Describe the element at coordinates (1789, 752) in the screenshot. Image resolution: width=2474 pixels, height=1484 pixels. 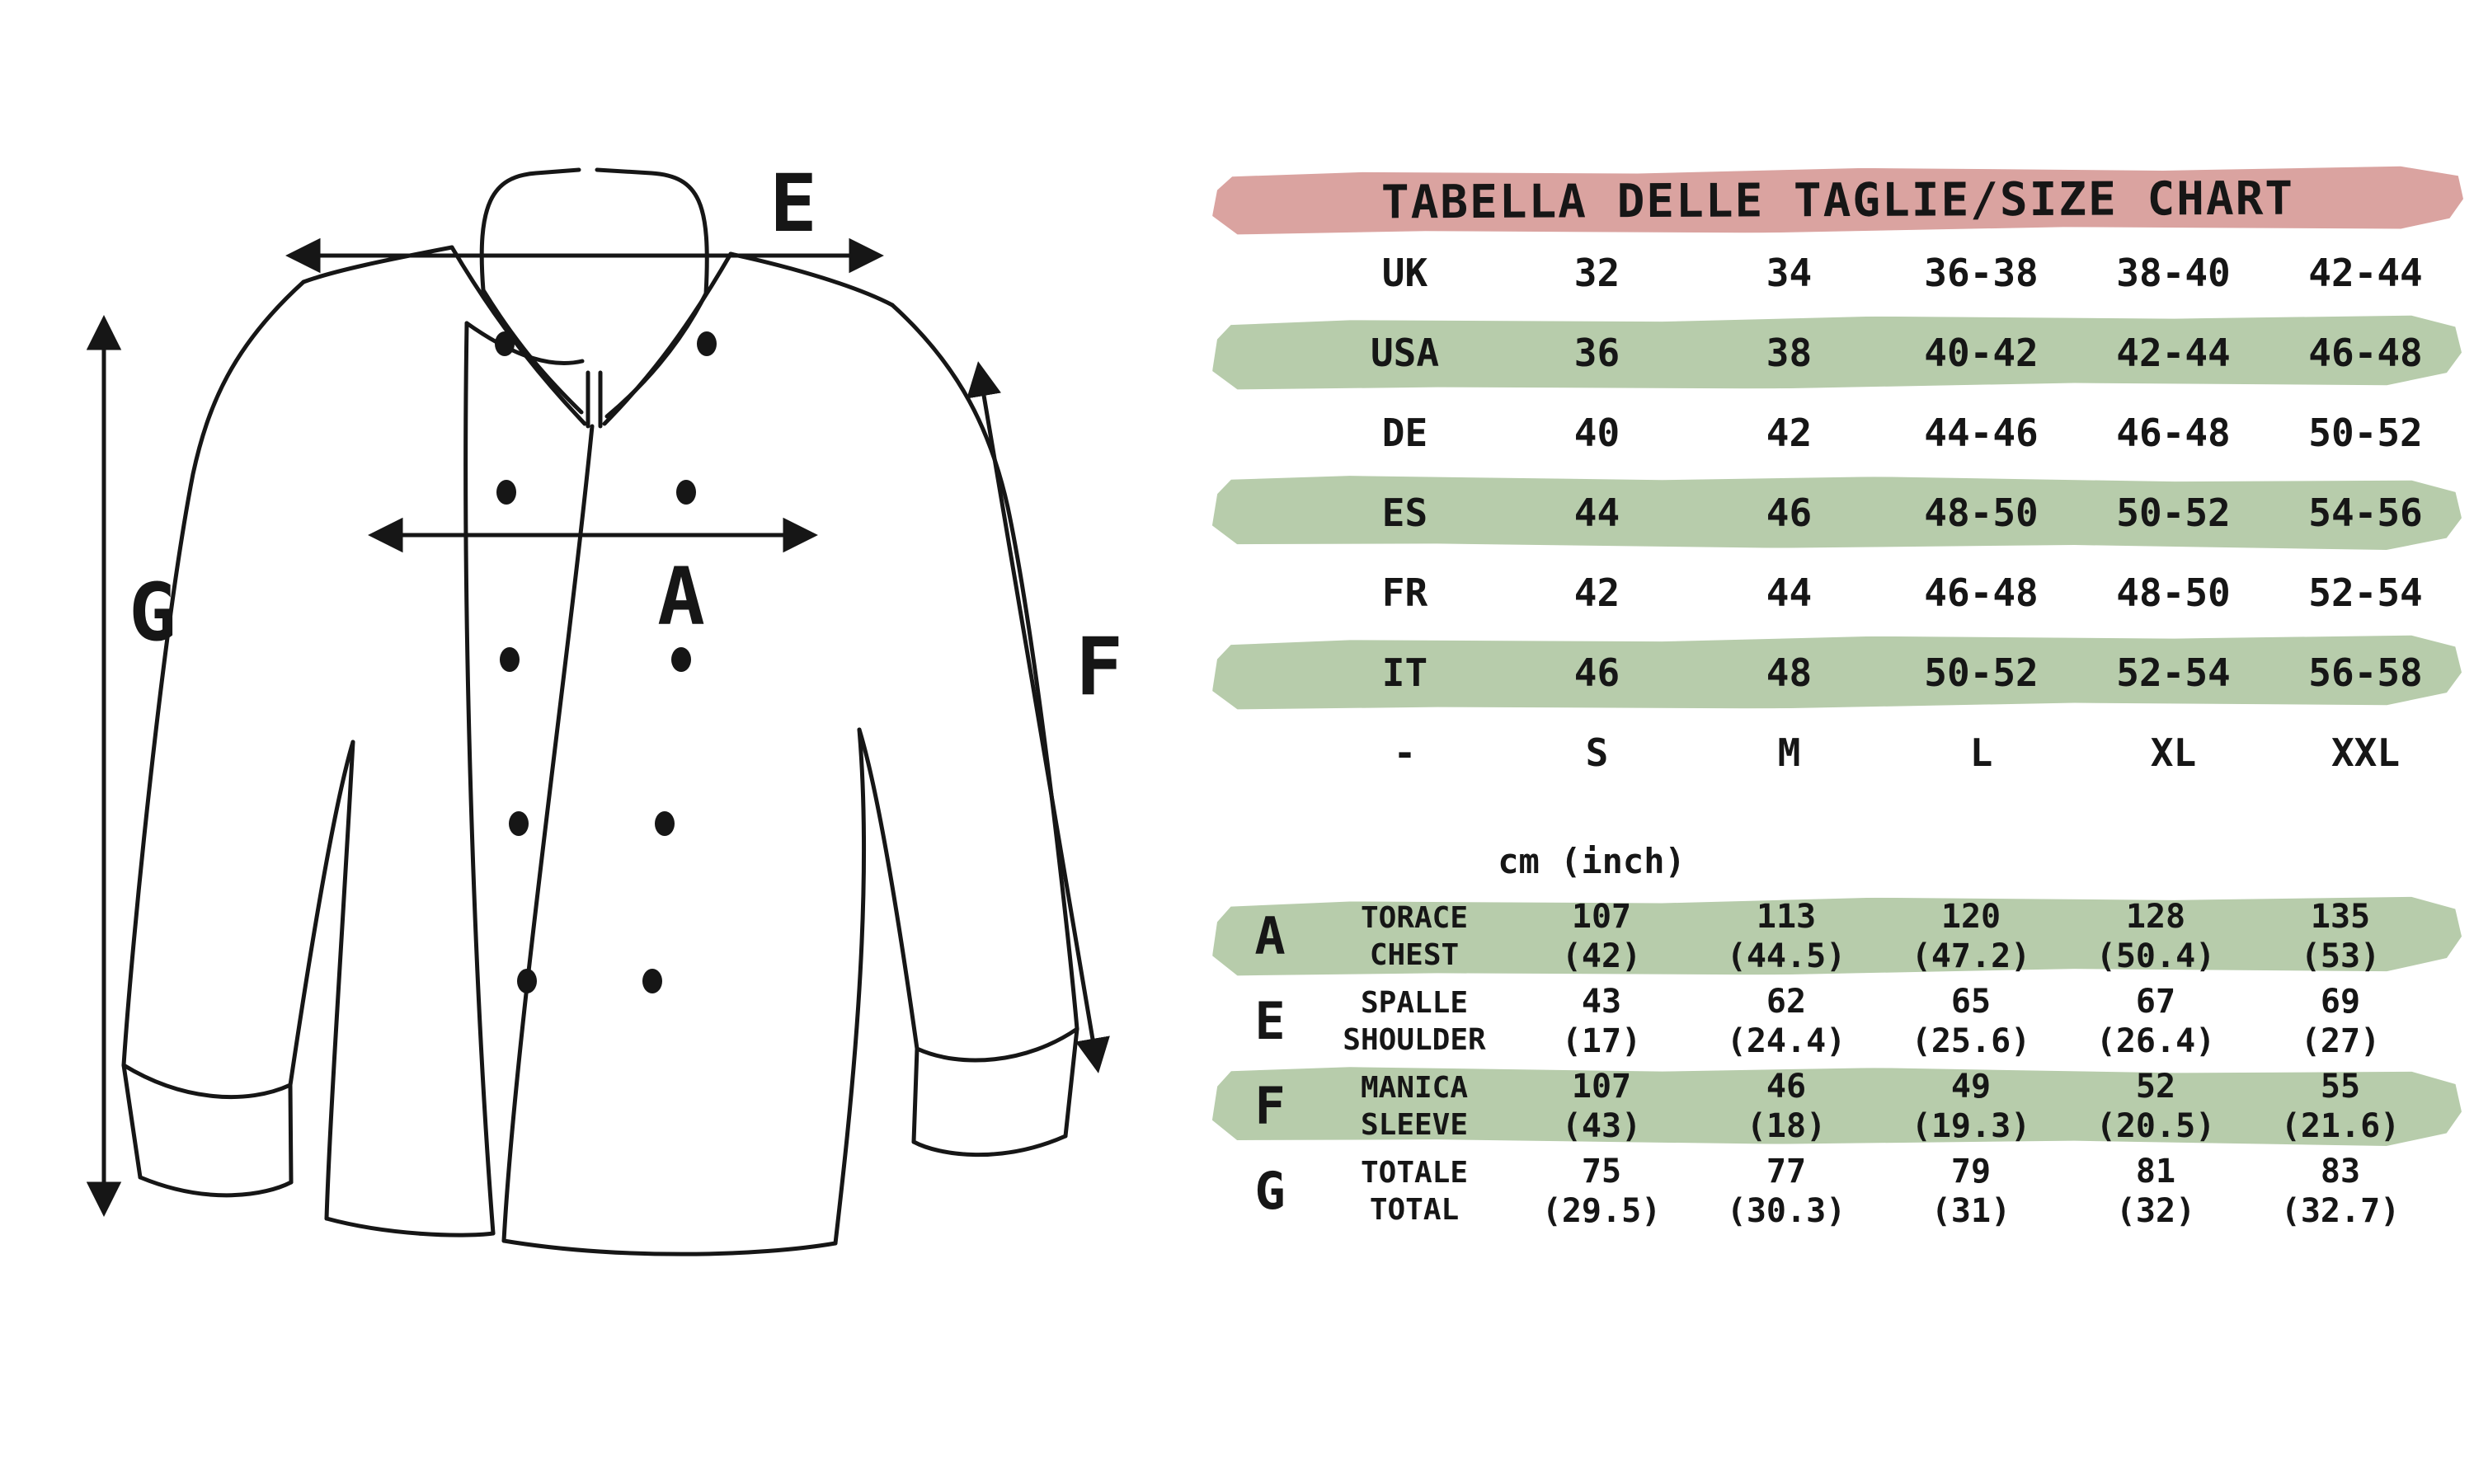
I see `size-value: M` at that location.